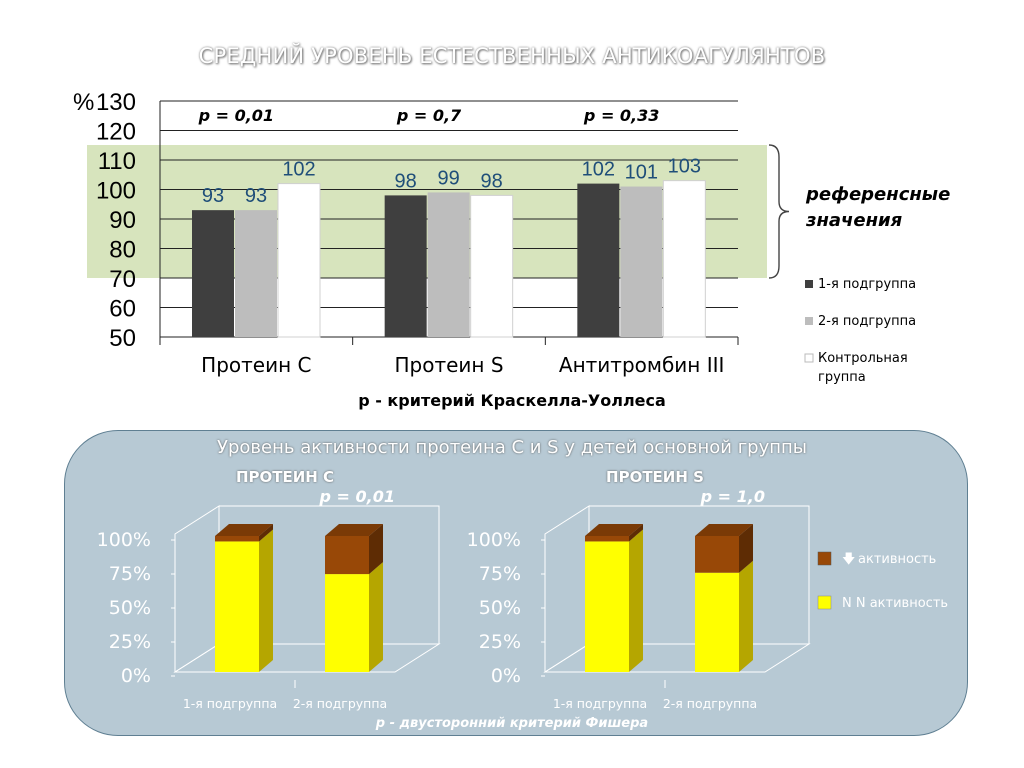  Describe the element at coordinates (863, 358) in the screenshot. I see `legend-label: Контрольная` at that location.